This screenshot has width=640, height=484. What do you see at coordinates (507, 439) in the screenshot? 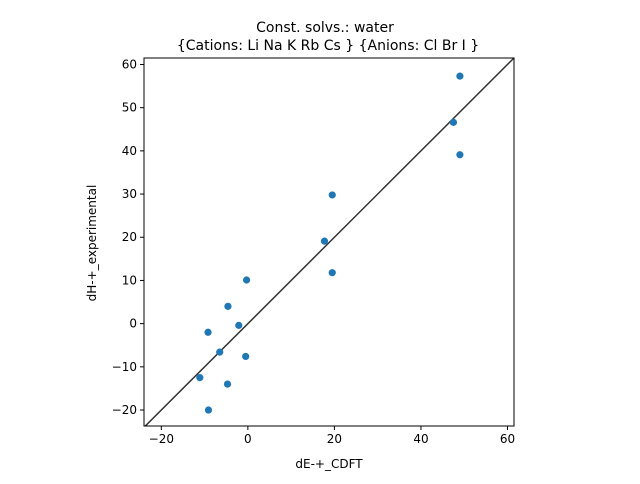
I see `x-tick-label: 60` at bounding box center [507, 439].